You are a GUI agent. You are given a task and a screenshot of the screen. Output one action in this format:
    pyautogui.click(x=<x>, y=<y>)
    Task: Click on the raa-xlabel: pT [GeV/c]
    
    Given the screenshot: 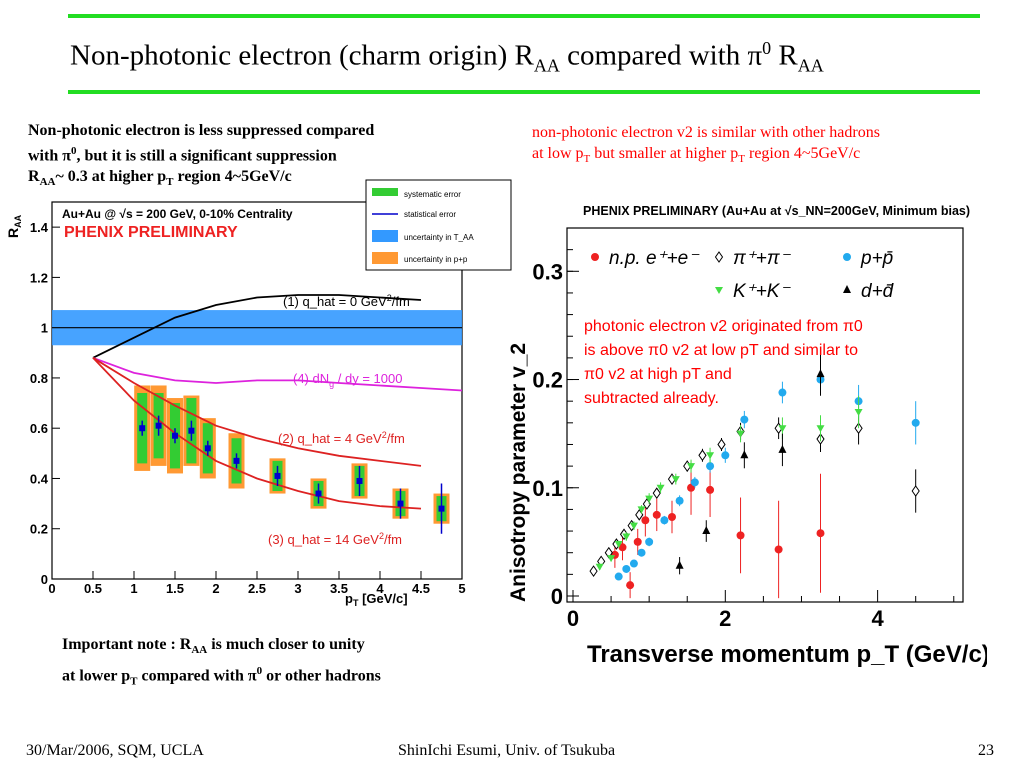 What is the action you would take?
    pyautogui.click(x=376, y=599)
    